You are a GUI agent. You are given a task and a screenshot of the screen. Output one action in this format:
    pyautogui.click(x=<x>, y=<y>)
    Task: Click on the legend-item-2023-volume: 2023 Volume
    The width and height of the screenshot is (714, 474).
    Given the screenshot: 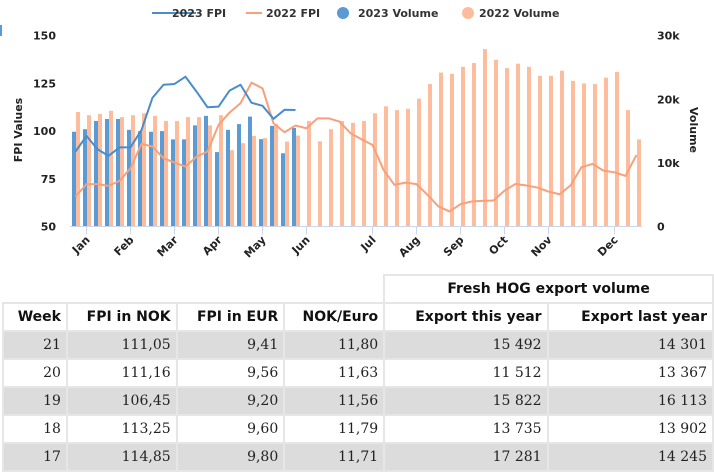 What is the action you would take?
    pyautogui.click(x=387, y=13)
    